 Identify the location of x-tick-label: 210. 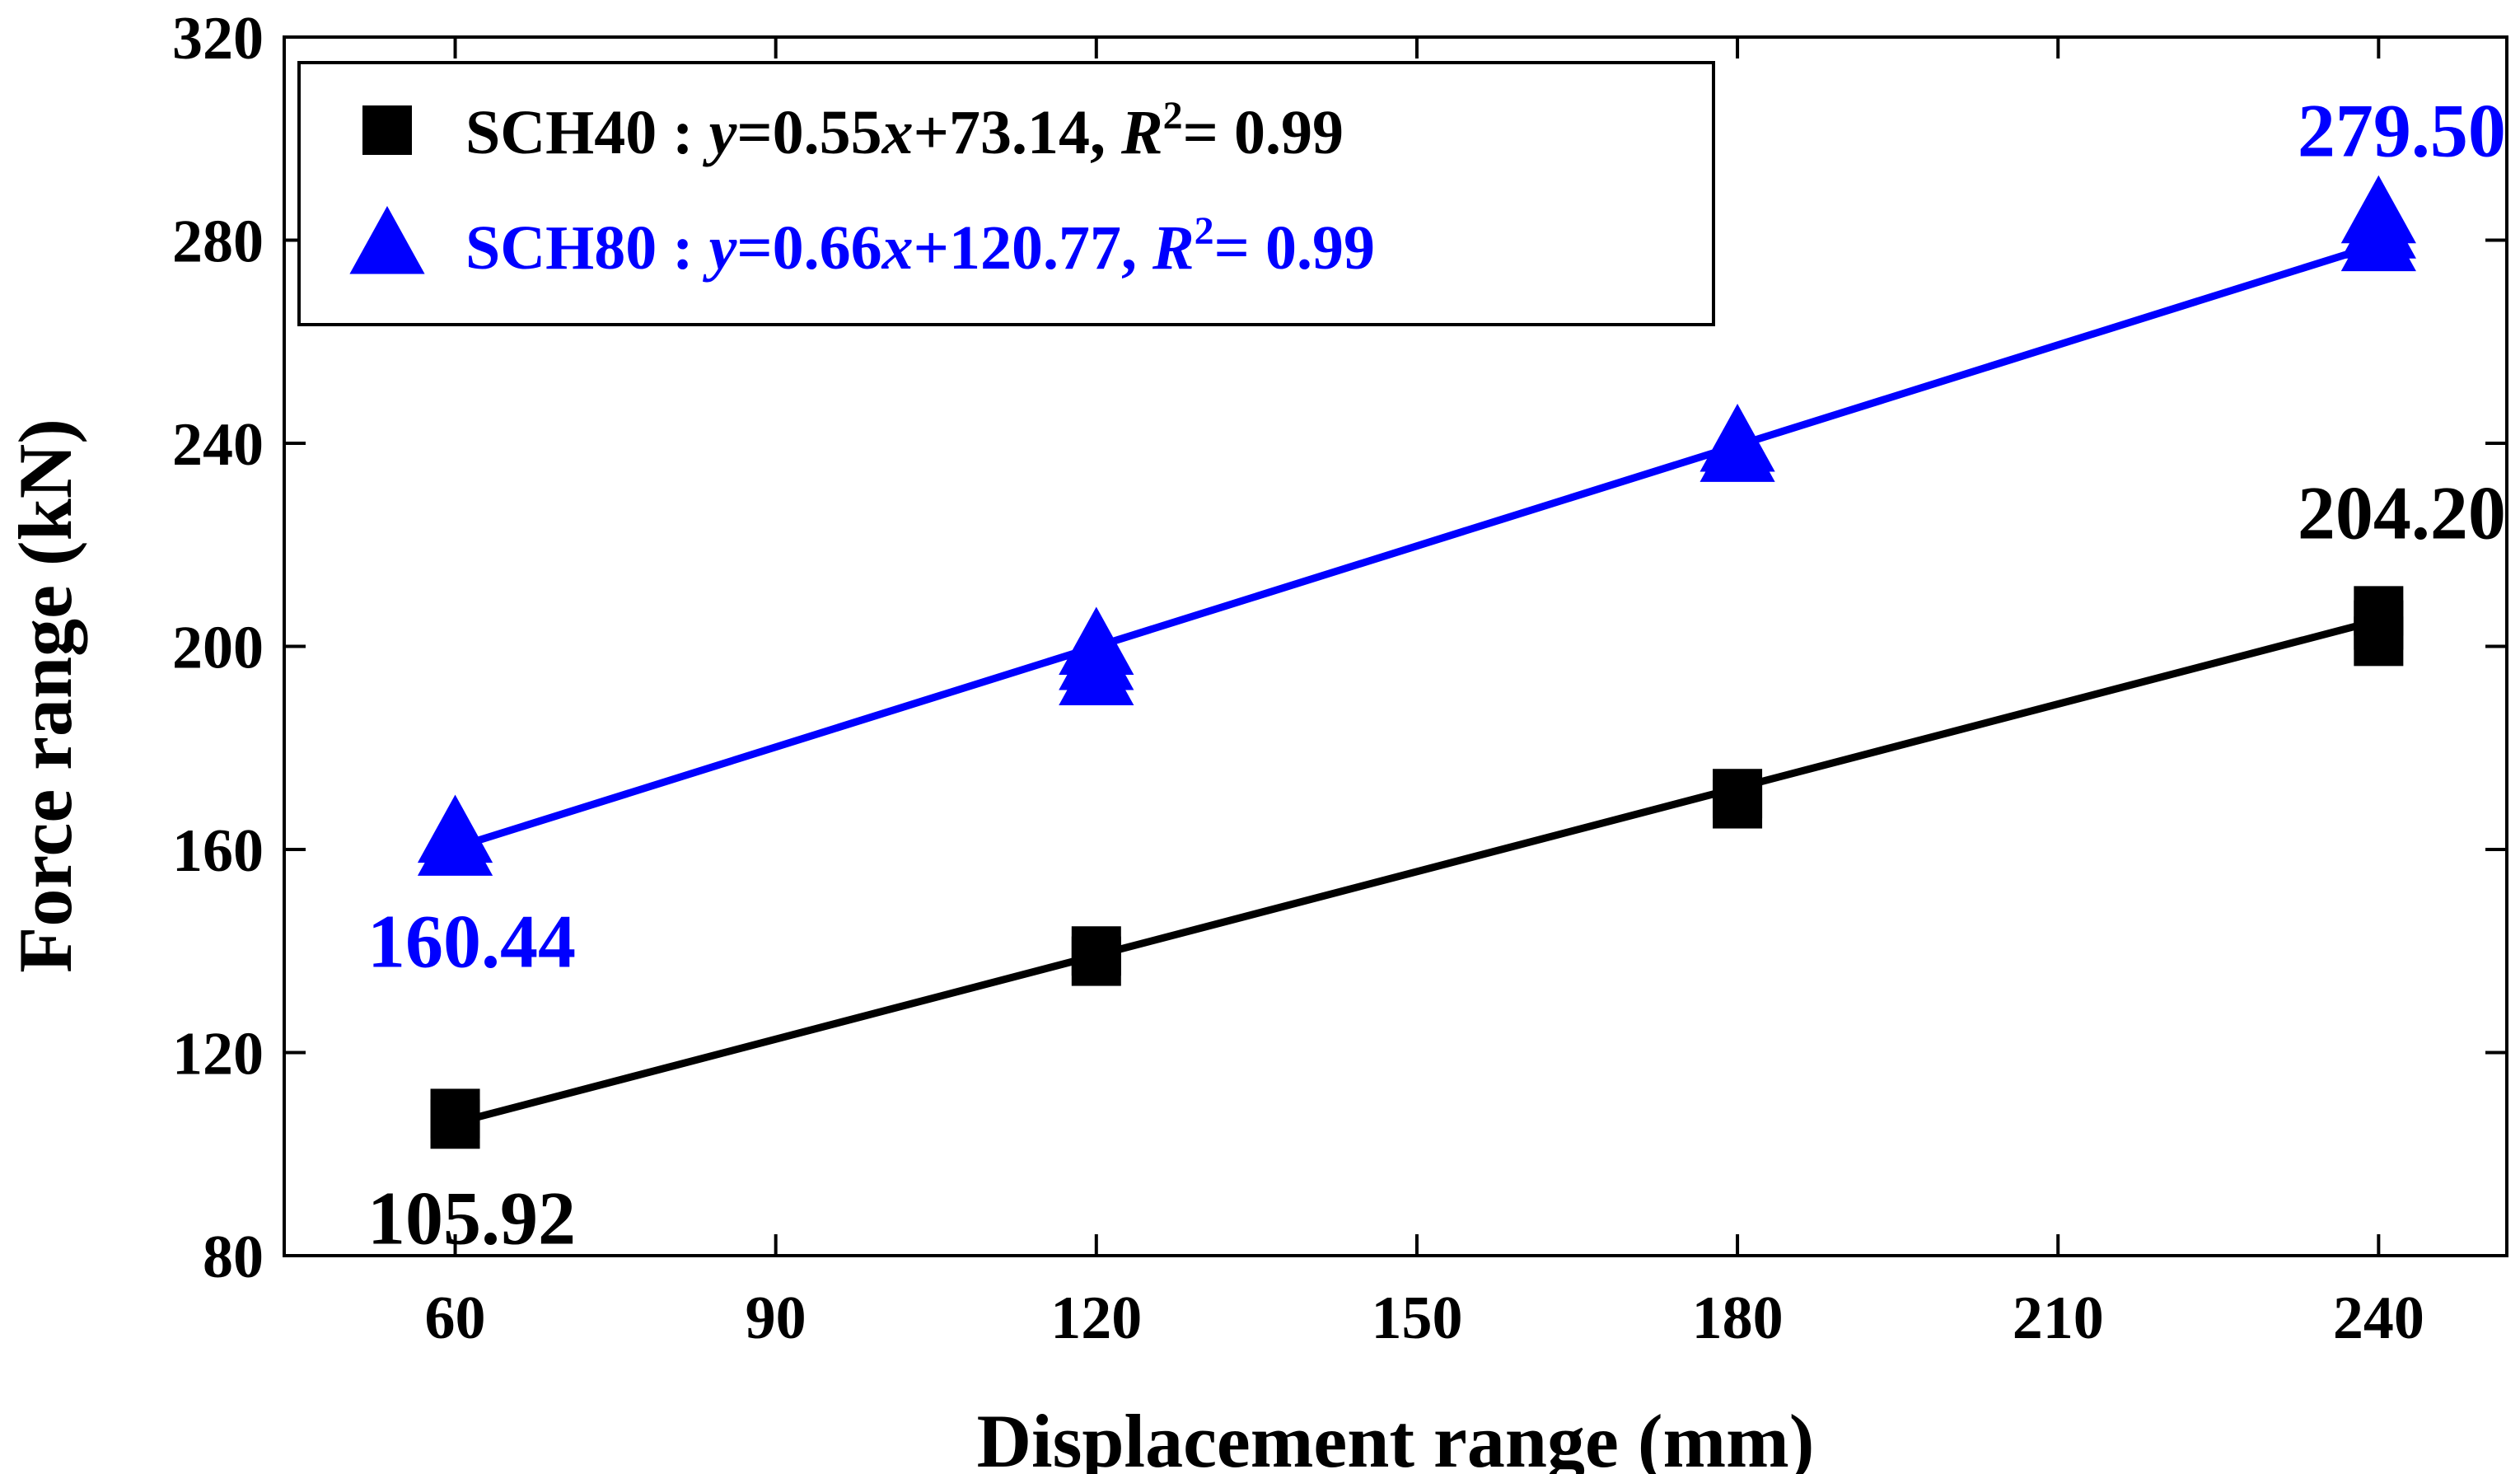
(2058, 1318).